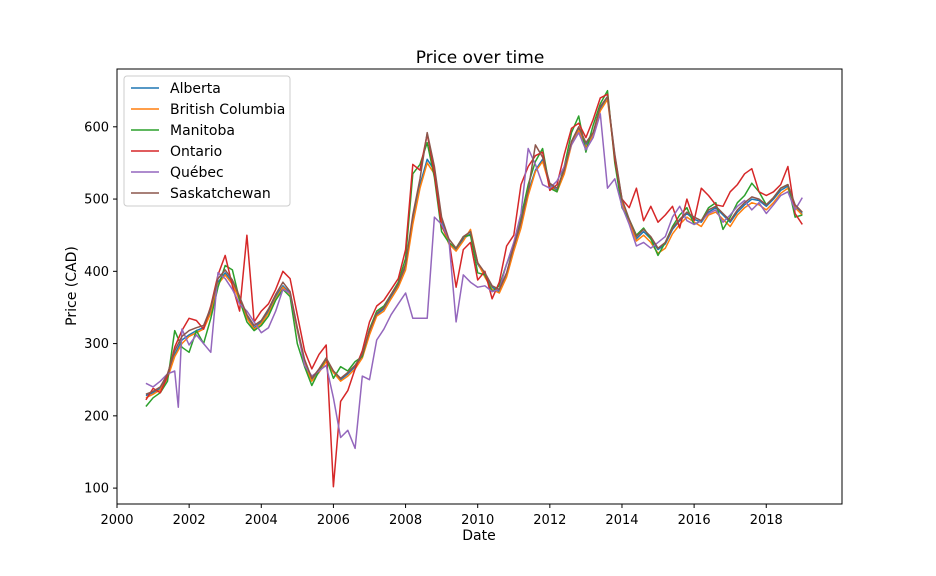  I want to click on legend-label-1: British Columbia, so click(227, 110).